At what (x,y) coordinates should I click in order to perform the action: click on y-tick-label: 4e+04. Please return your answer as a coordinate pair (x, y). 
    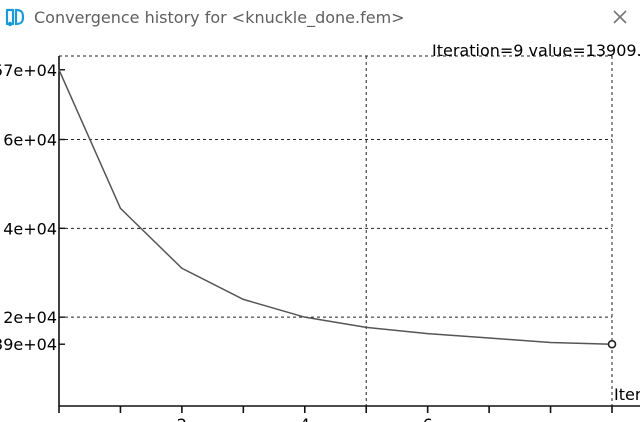
    Looking at the image, I should click on (30, 228).